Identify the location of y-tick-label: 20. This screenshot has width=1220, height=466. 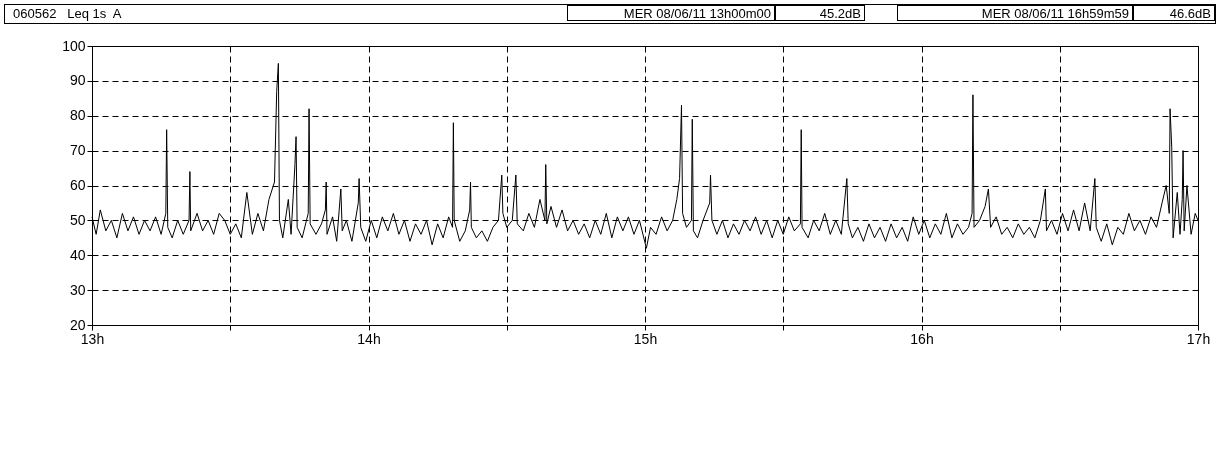
(77, 324).